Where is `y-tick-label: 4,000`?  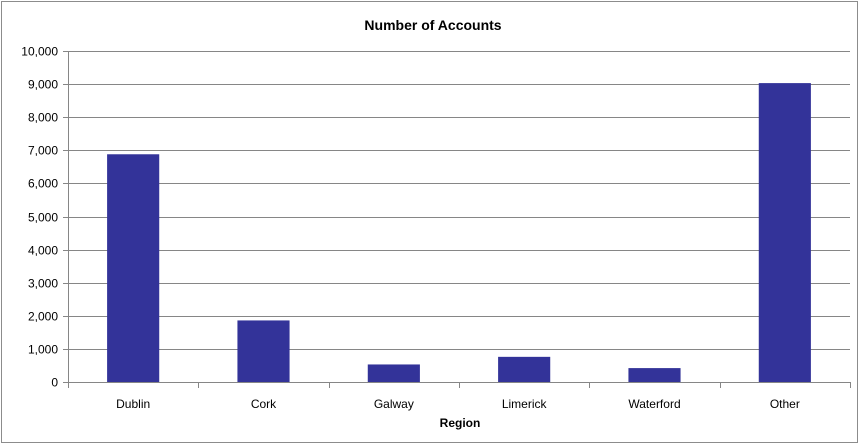 y-tick-label: 4,000 is located at coordinates (43, 251).